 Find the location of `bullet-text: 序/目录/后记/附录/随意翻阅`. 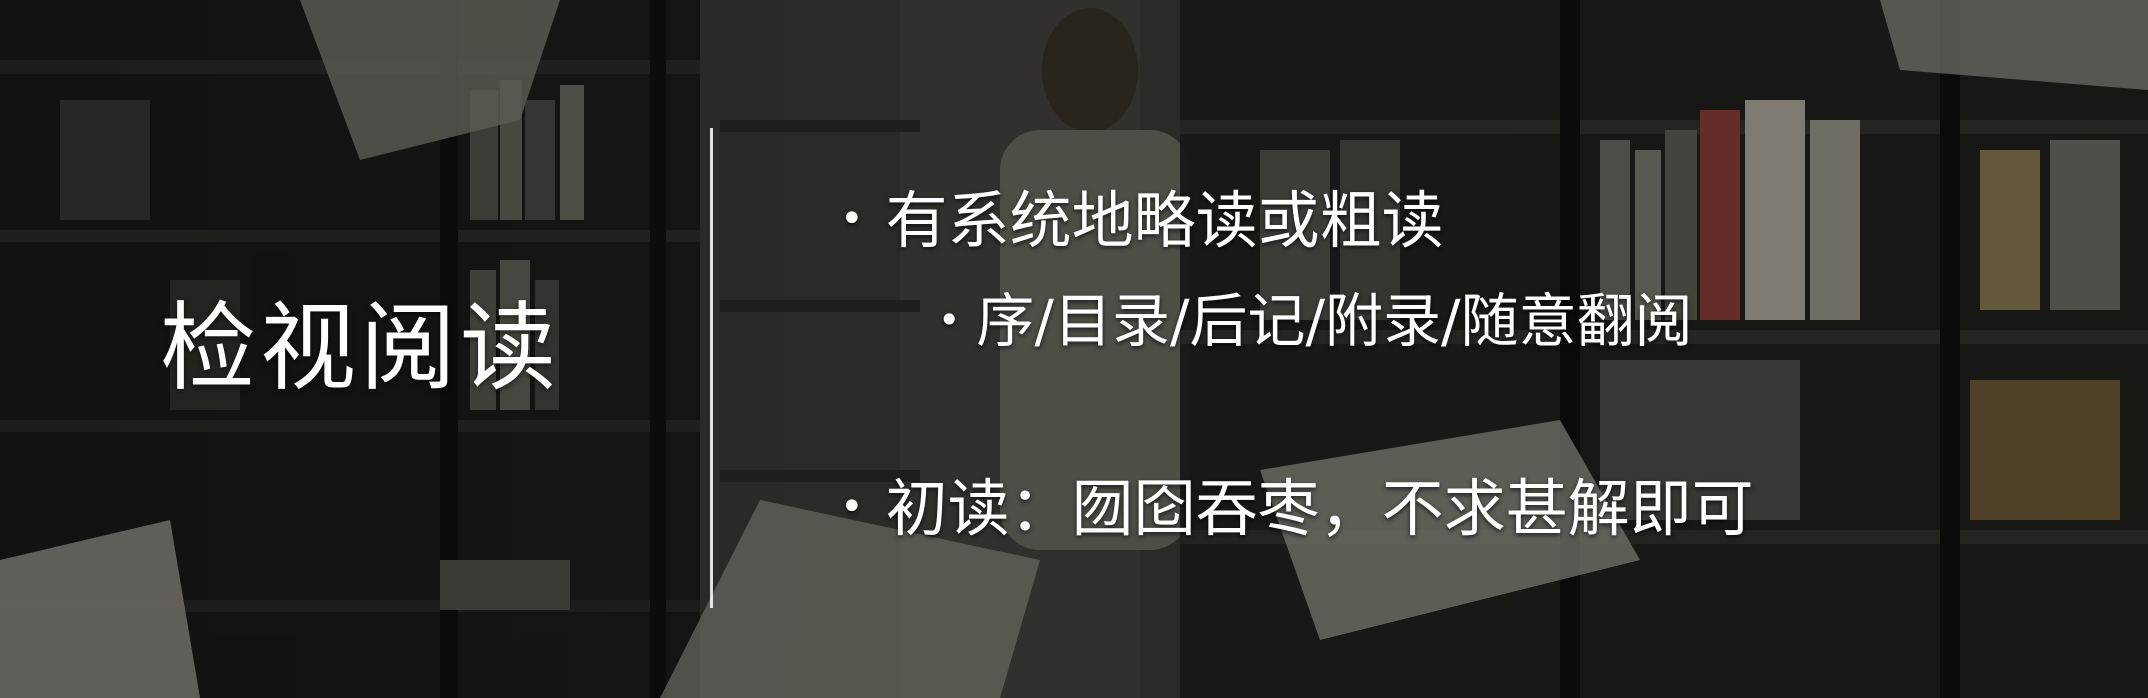

bullet-text: 序/目录/后记/附录/随意翻阅 is located at coordinates (1334, 321).